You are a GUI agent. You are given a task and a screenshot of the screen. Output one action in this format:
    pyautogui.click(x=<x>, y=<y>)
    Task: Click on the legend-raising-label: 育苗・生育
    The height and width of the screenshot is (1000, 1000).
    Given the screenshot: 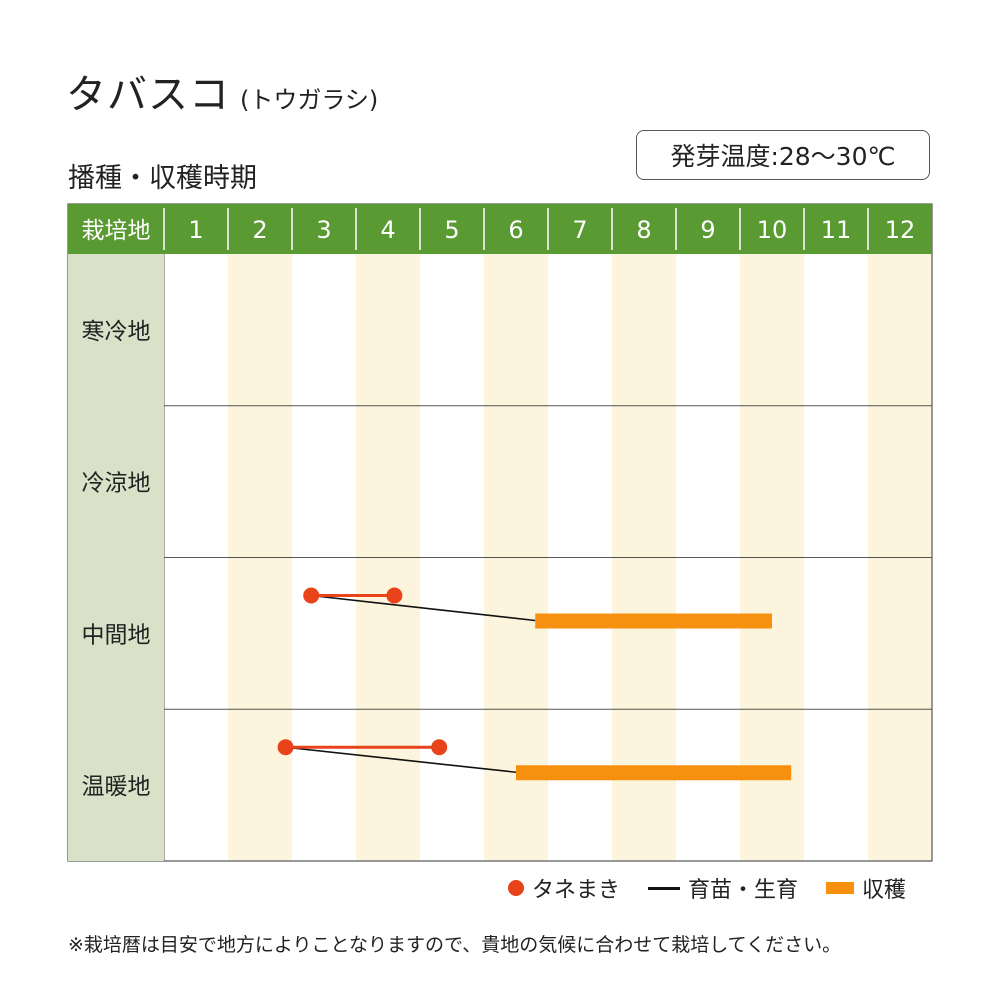 What is the action you would take?
    pyautogui.click(x=743, y=890)
    